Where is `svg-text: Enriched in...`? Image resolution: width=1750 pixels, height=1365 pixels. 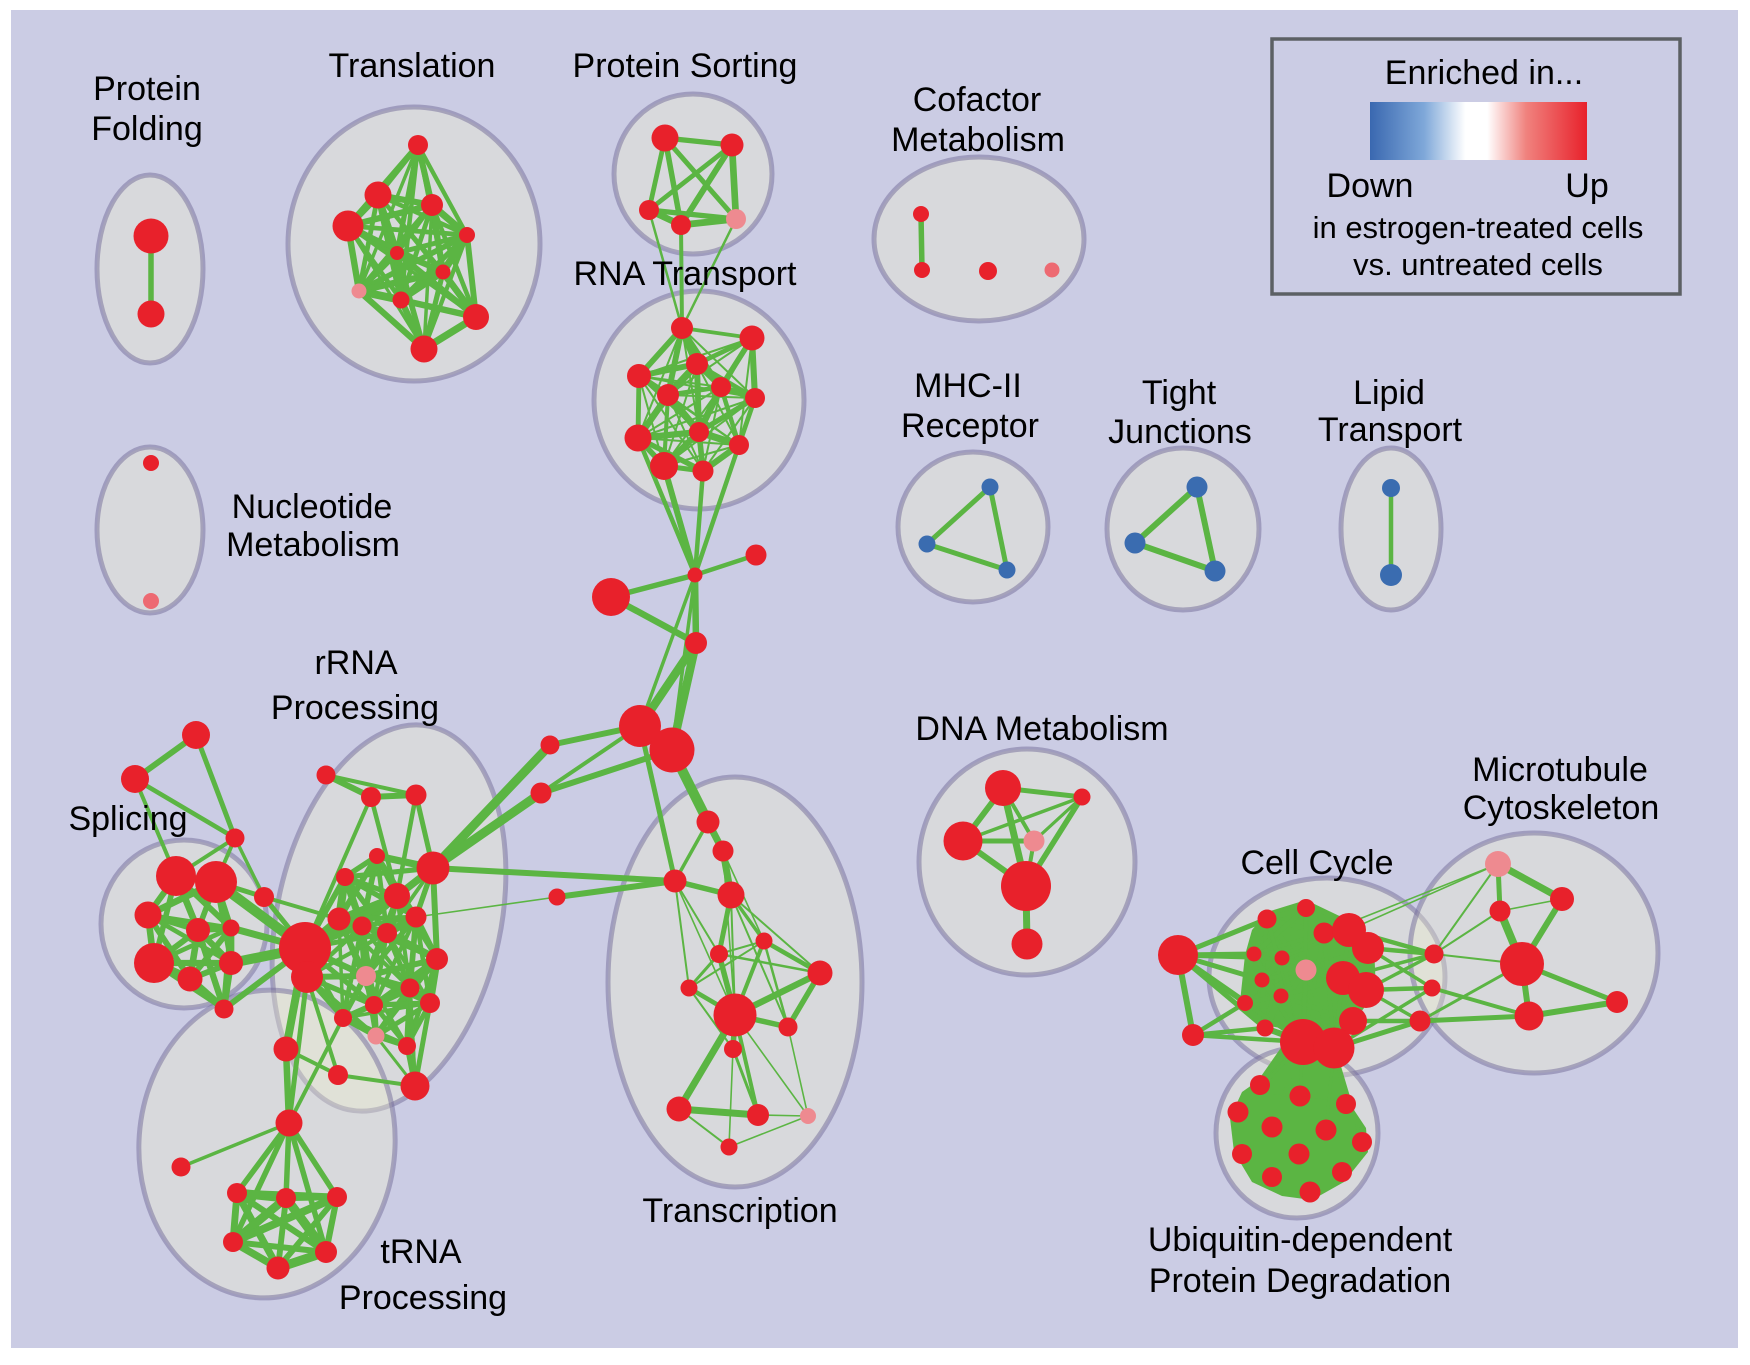 svg-text: Enriched in... is located at coordinates (1484, 73).